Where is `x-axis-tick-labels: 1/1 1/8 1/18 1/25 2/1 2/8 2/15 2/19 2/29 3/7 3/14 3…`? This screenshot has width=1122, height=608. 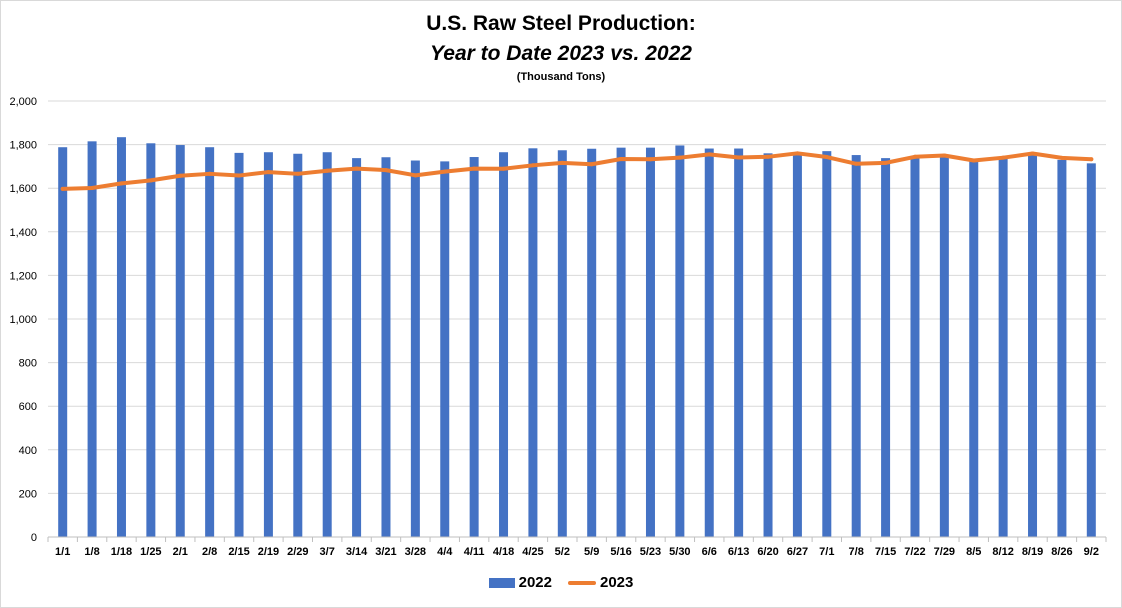 x-axis-tick-labels: 1/1 1/8 1/18 1/25 2/1 2/8 2/15 2/19 2/29 3/7 3/14 3… is located at coordinates (577, 552).